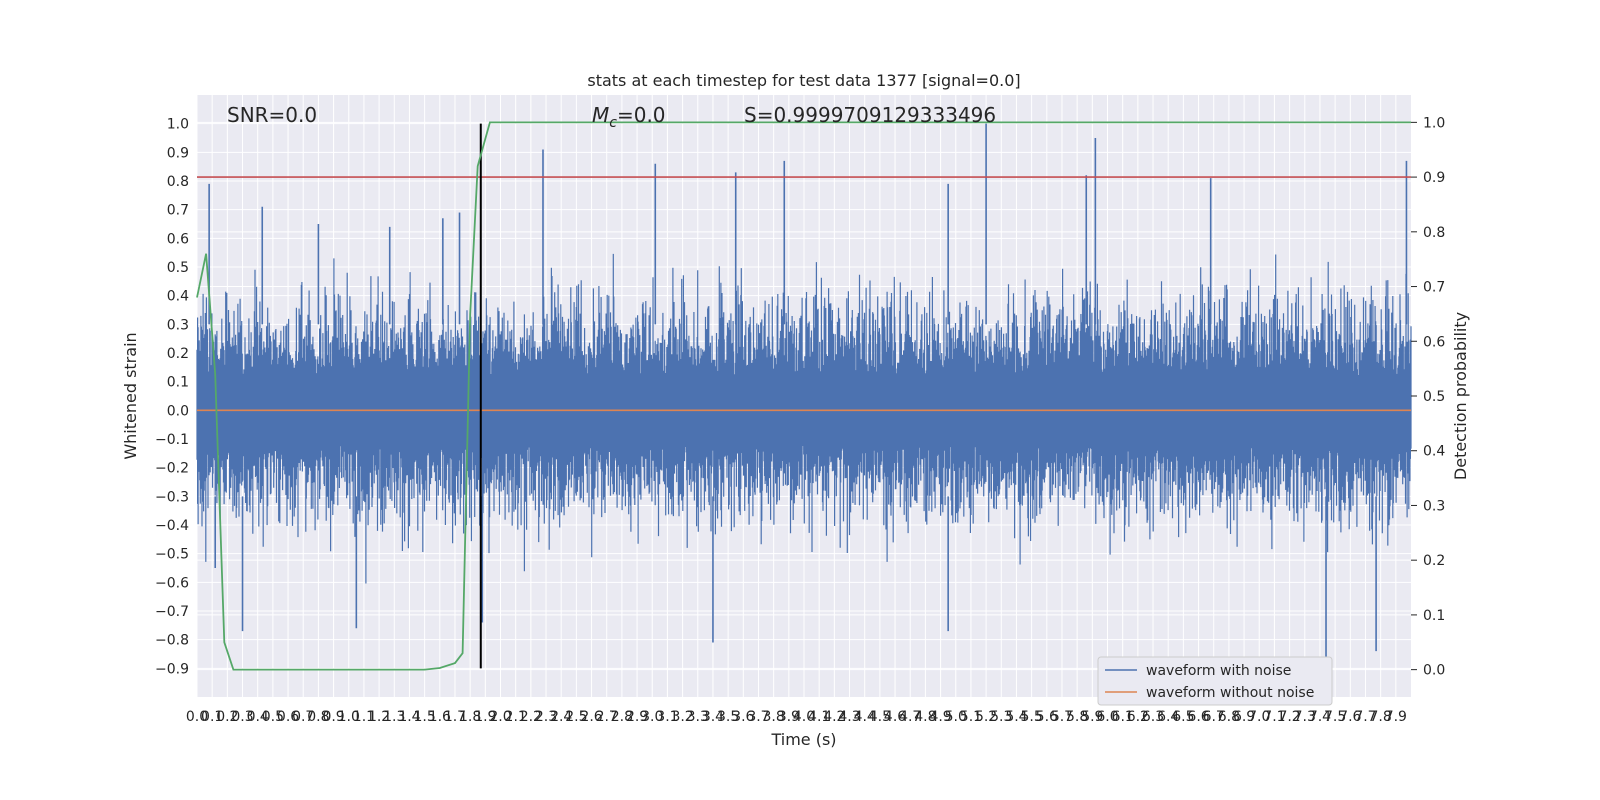 This screenshot has height=800, width=1600. What do you see at coordinates (834, 717) in the screenshot?
I see `x-tick-label: 4.2` at bounding box center [834, 717].